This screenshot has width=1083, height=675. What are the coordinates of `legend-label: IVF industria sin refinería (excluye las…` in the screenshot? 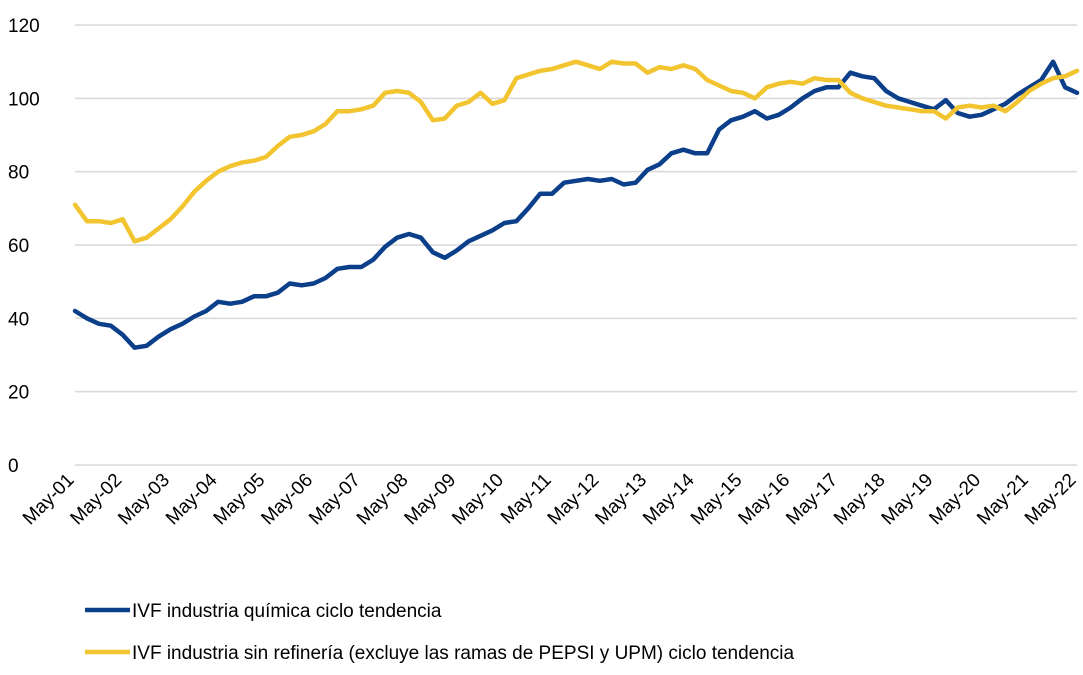 It's located at (463, 653).